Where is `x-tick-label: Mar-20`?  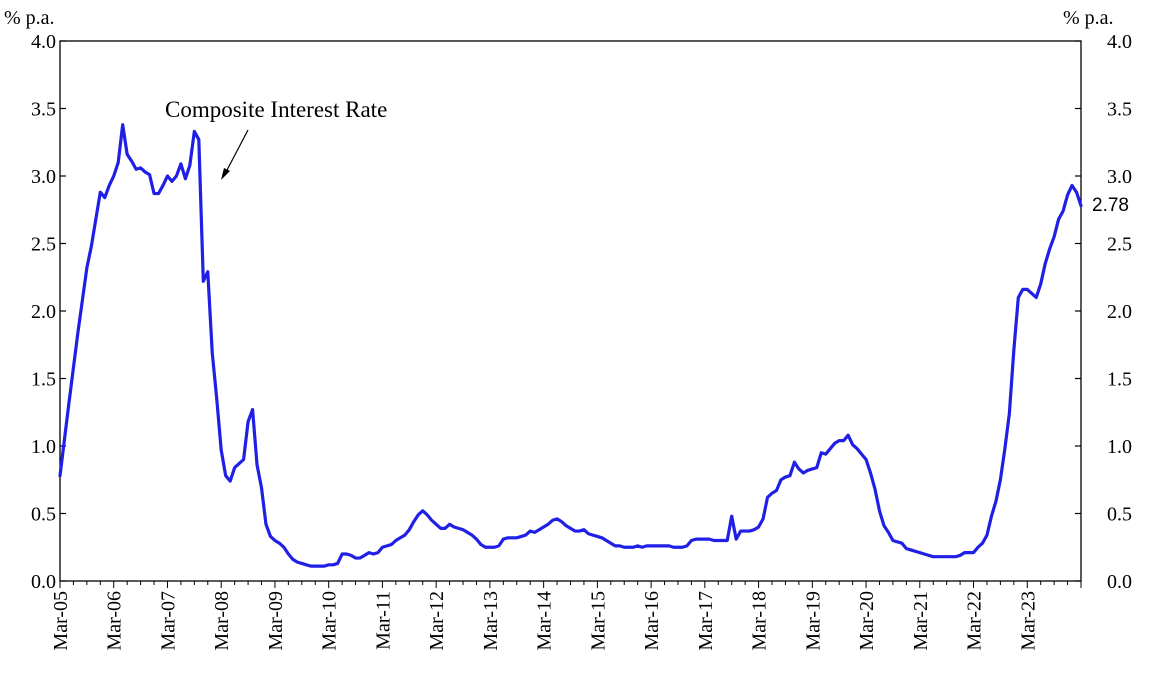 x-tick-label: Mar-20 is located at coordinates (867, 621).